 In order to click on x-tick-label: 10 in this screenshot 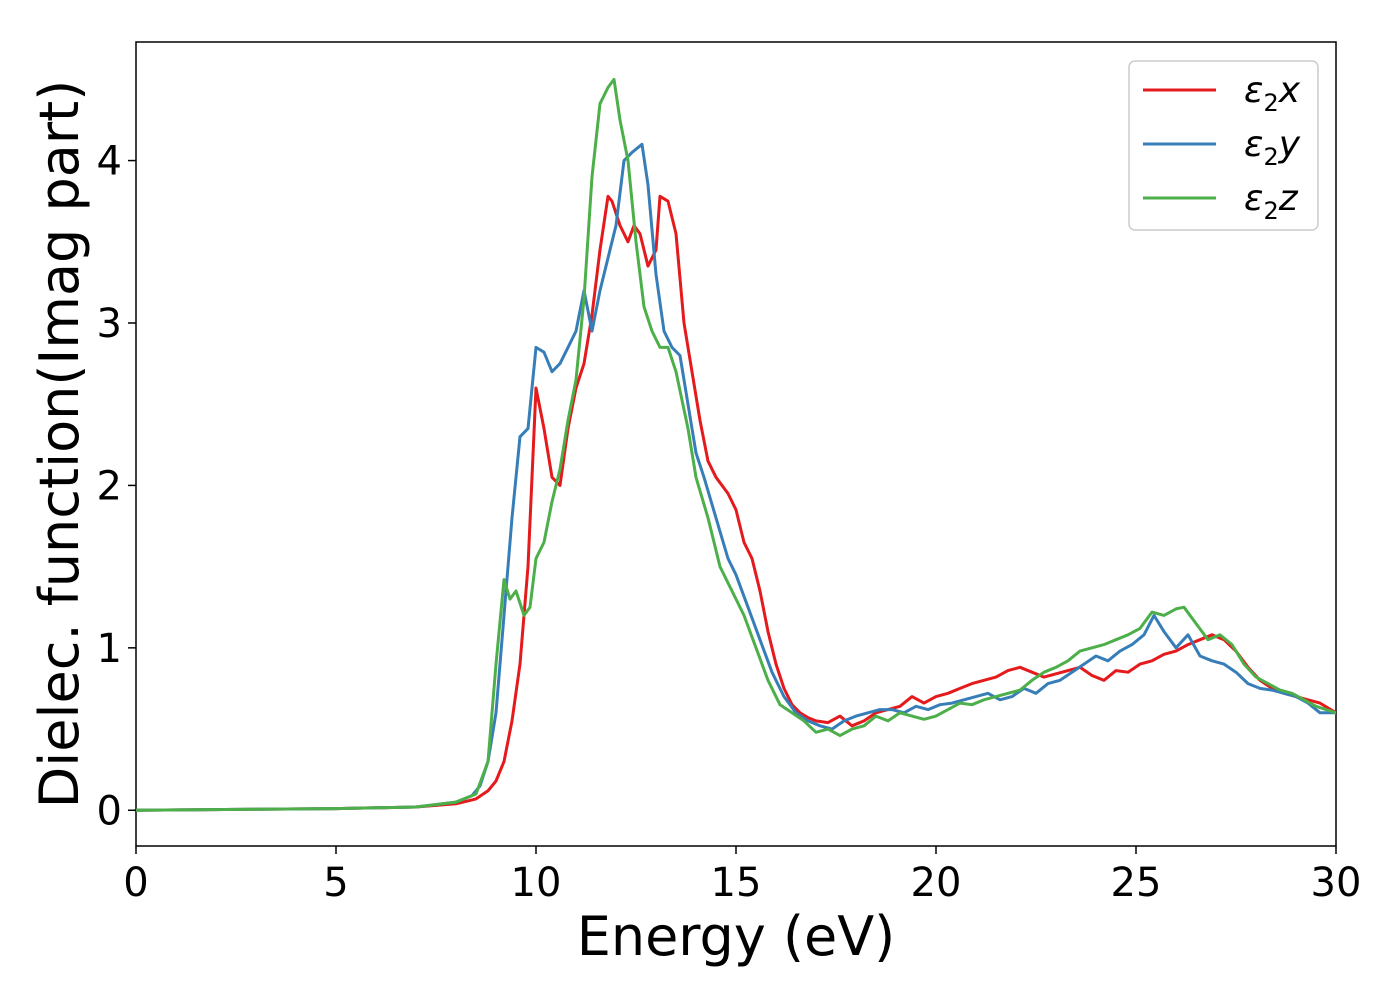, I will do `click(536, 883)`.